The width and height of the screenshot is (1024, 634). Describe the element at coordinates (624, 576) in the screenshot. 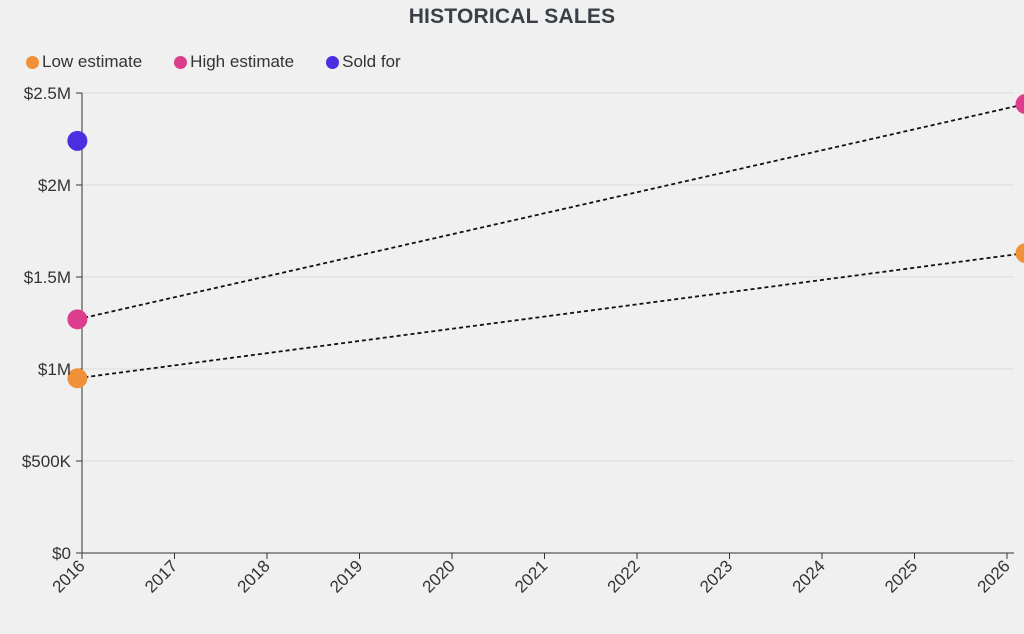

I see `x-tick-label: 2022` at that location.